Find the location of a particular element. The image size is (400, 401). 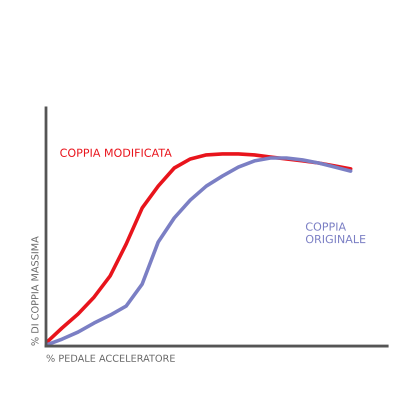

y-axis-title: % DI COPPIA MASSIMA is located at coordinates (35, 291).